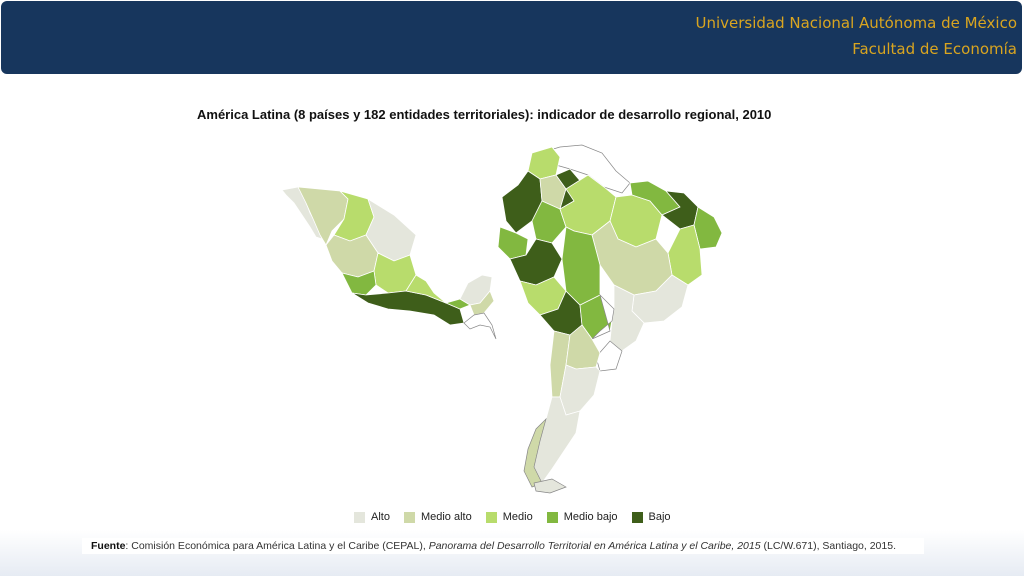 The height and width of the screenshot is (576, 1024). I want to click on brazil-region-center-west, so click(632, 258).